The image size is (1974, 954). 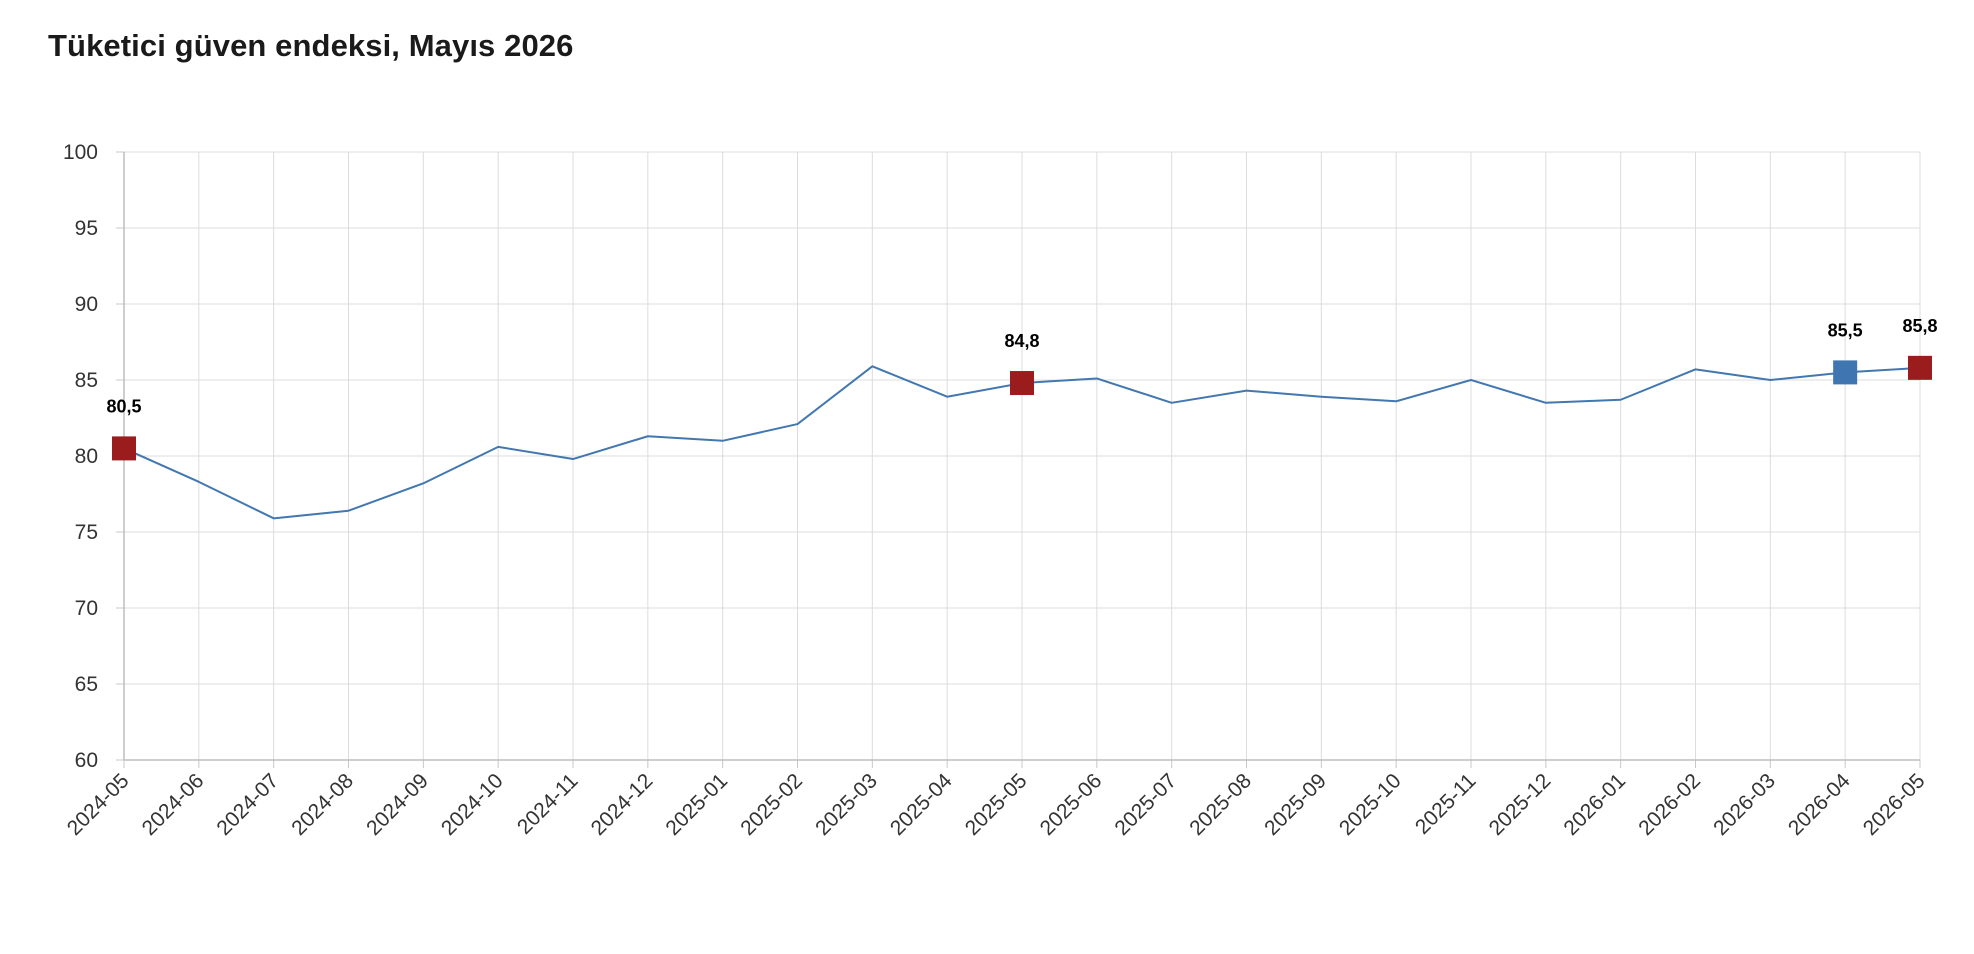 What do you see at coordinates (98, 804) in the screenshot?
I see `x-tick-label: 2024-05` at bounding box center [98, 804].